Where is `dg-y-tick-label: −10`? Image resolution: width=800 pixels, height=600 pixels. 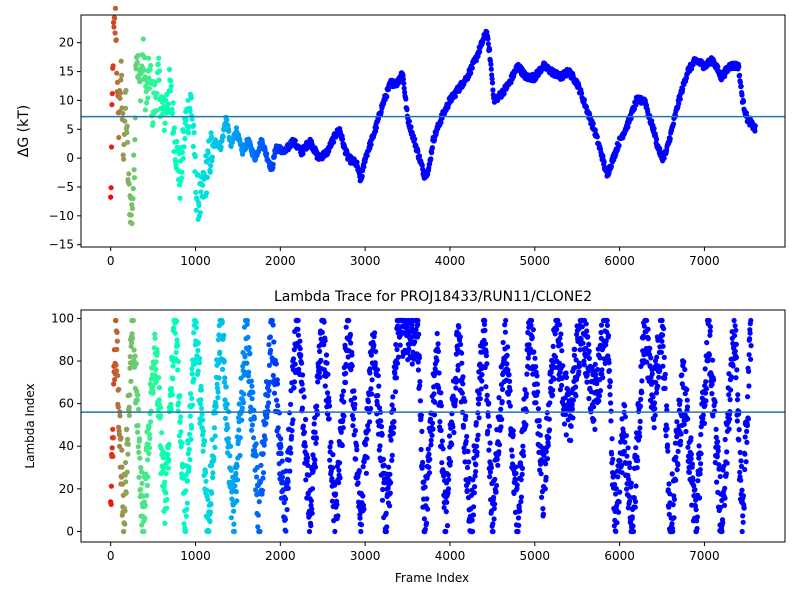 dg-y-tick-label: −10 is located at coordinates (61, 216).